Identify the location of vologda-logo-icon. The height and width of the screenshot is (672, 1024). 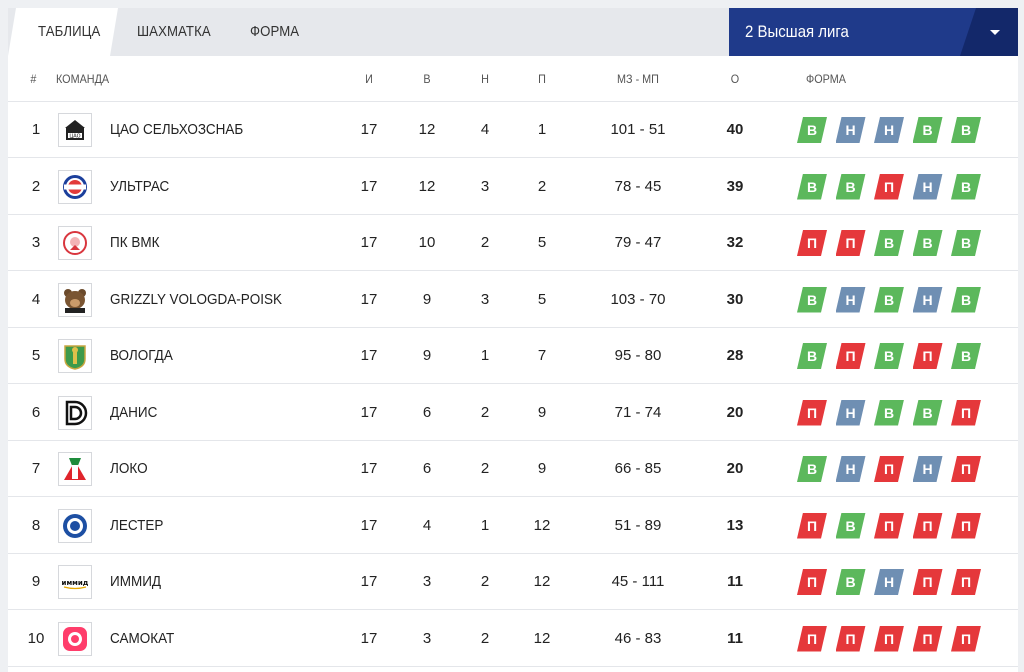
(75, 356).